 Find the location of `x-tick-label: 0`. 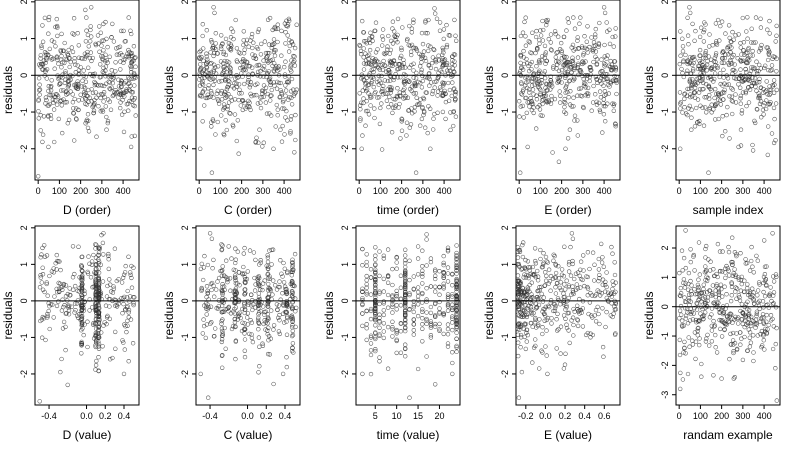

x-tick-label: 0 is located at coordinates (199, 191).